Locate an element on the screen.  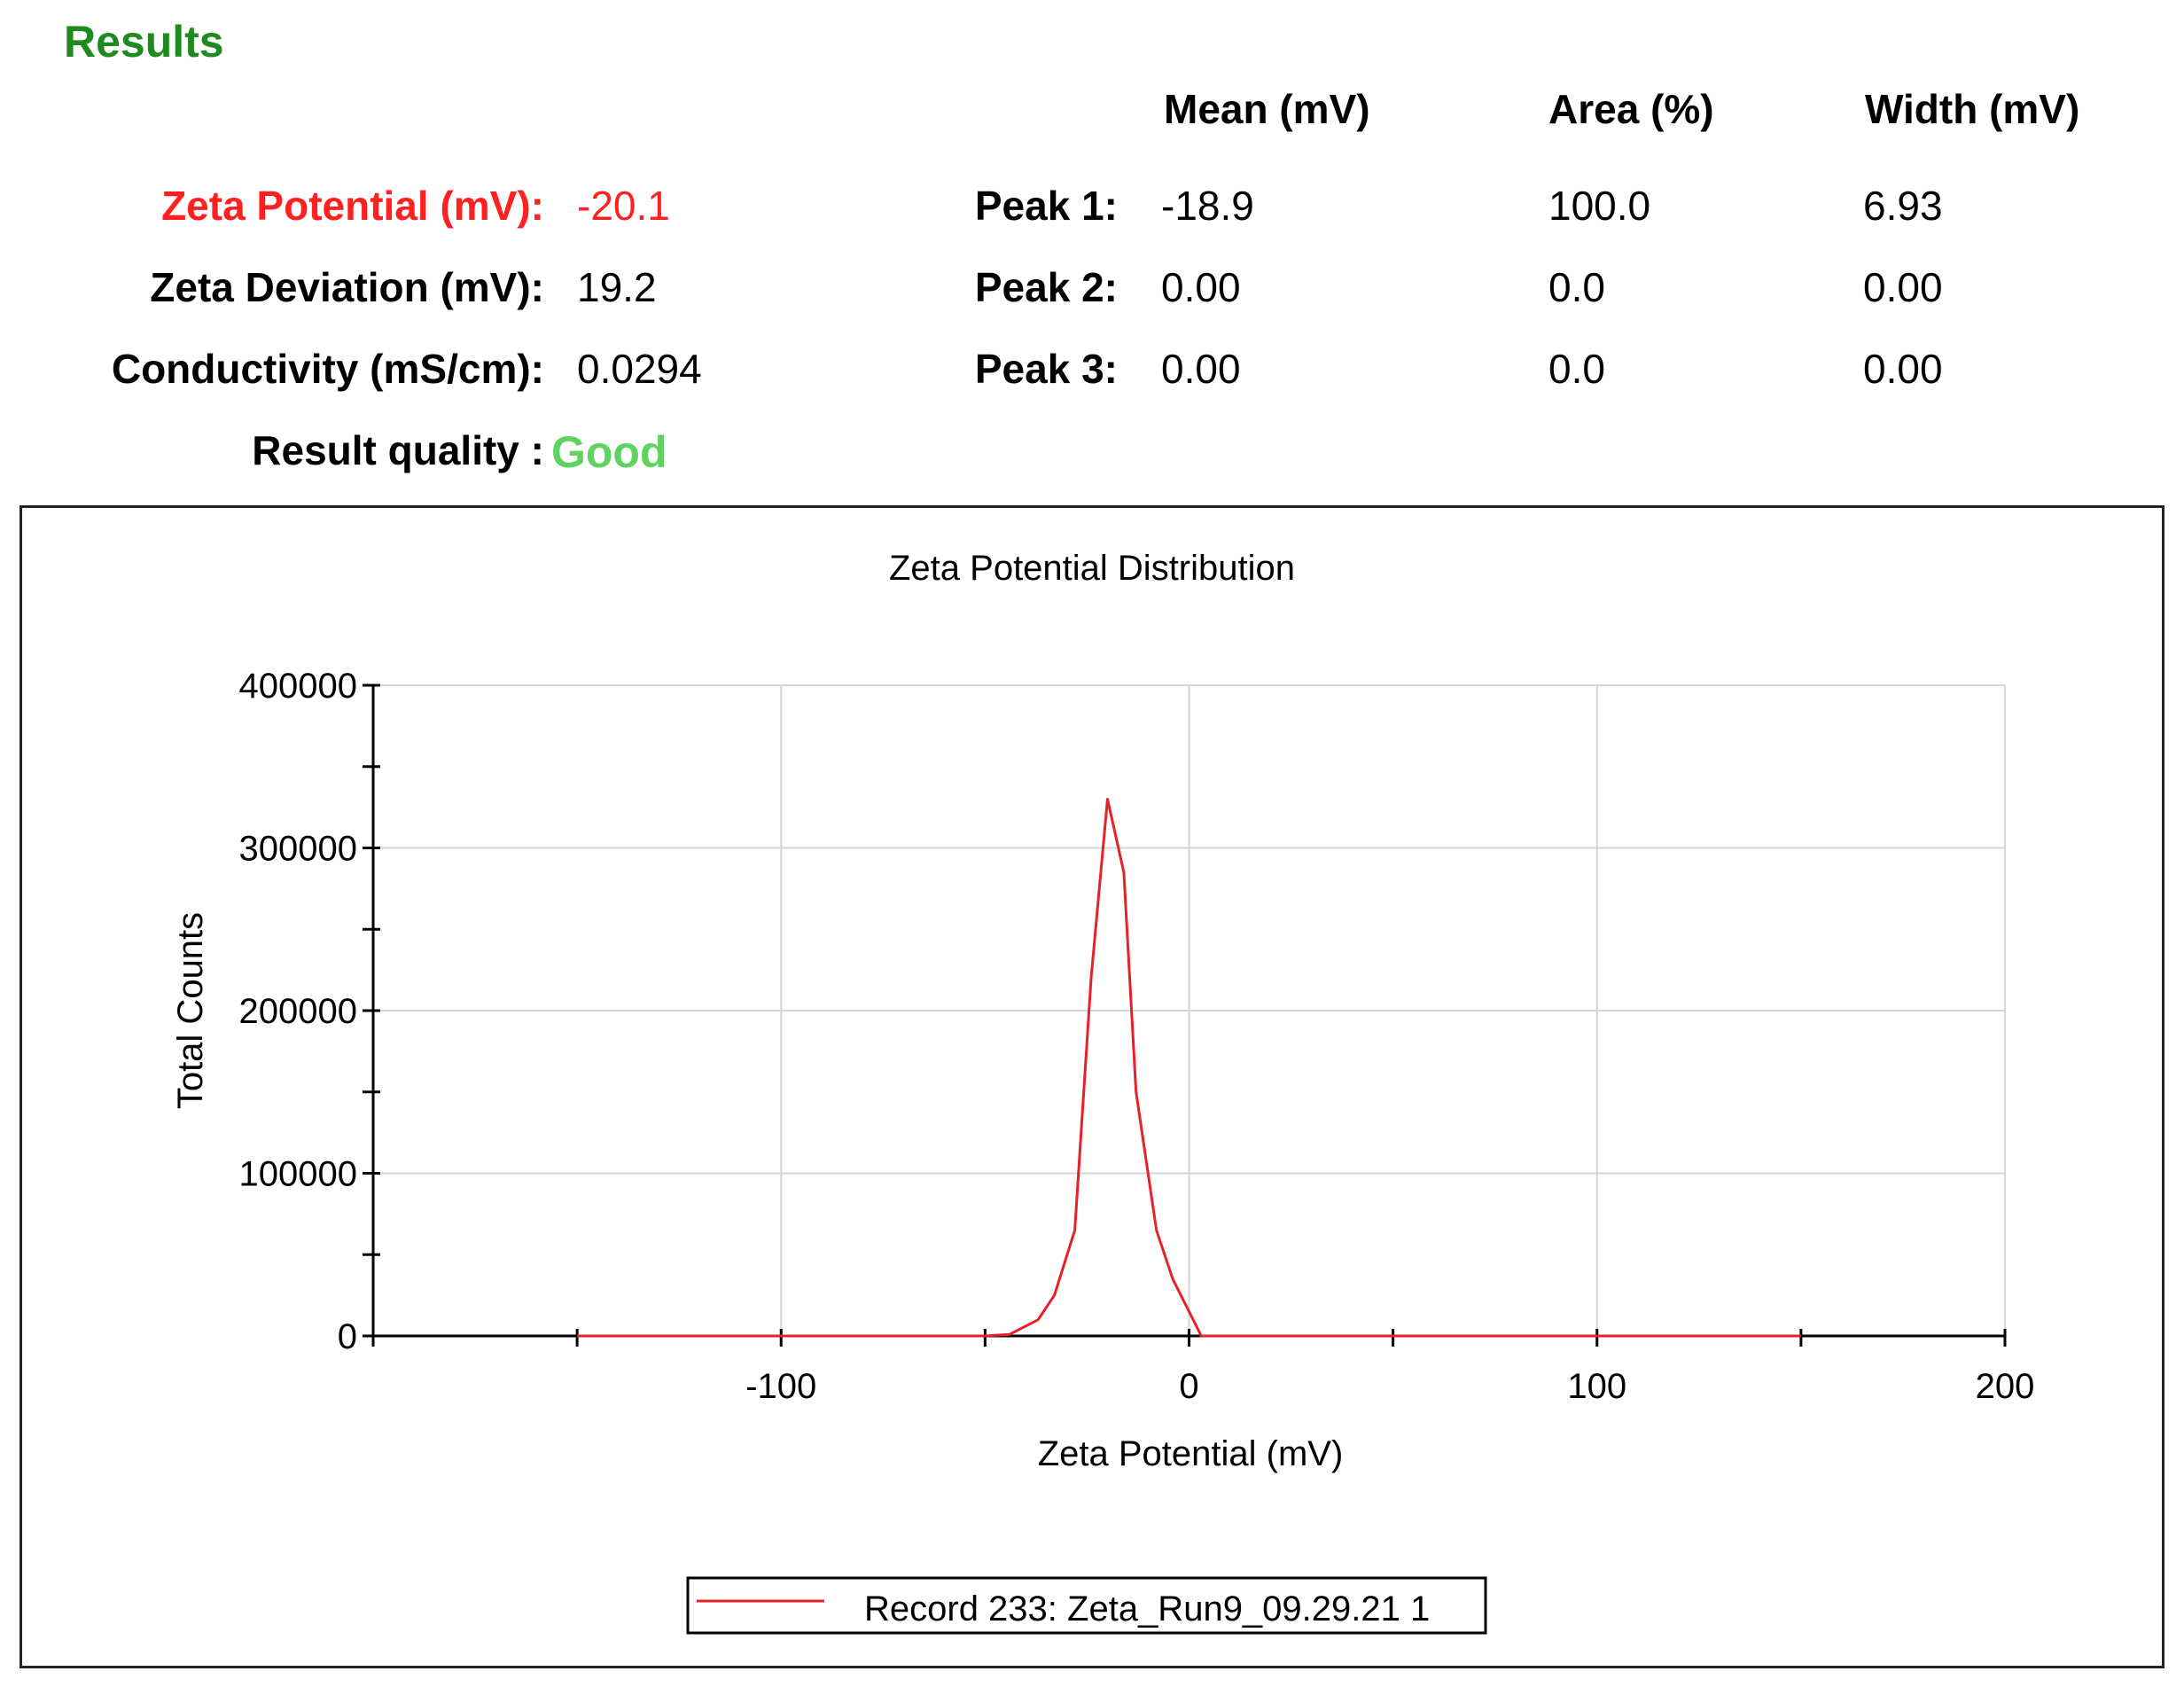
zeta-potential-value: -20.1 is located at coordinates (623, 206).